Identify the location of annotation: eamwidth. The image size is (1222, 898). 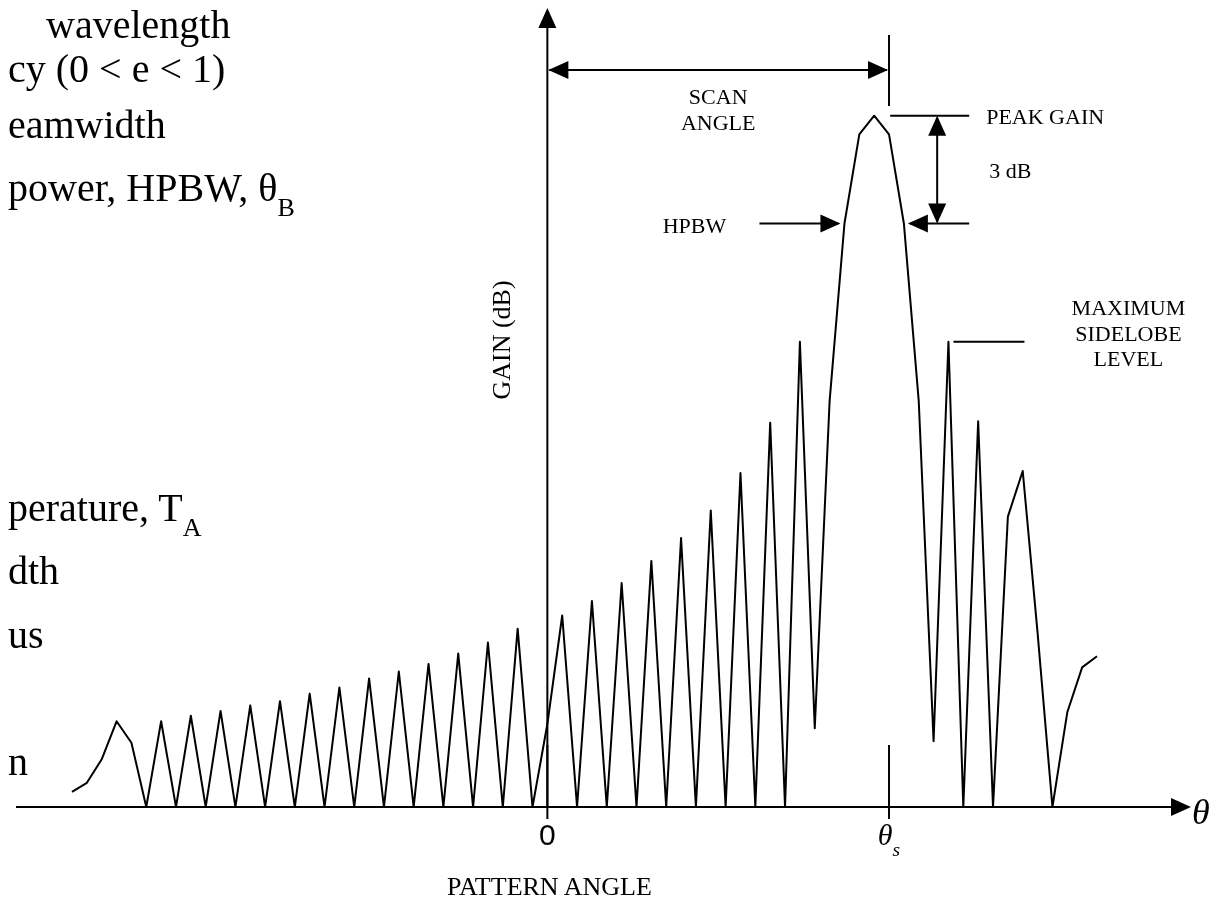
(87, 124).